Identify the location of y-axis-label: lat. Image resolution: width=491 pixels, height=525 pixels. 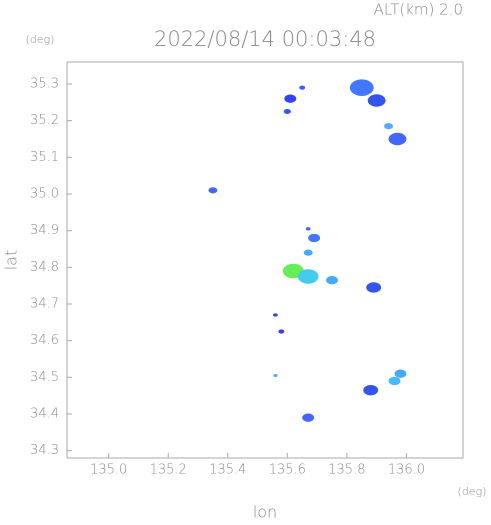
(11, 260).